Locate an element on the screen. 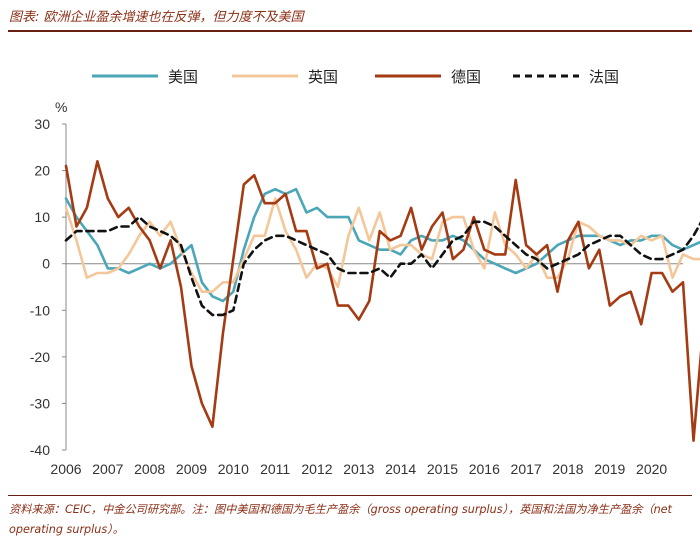 This screenshot has width=700, height=549. x-tick-label: 2010 is located at coordinates (233, 469).